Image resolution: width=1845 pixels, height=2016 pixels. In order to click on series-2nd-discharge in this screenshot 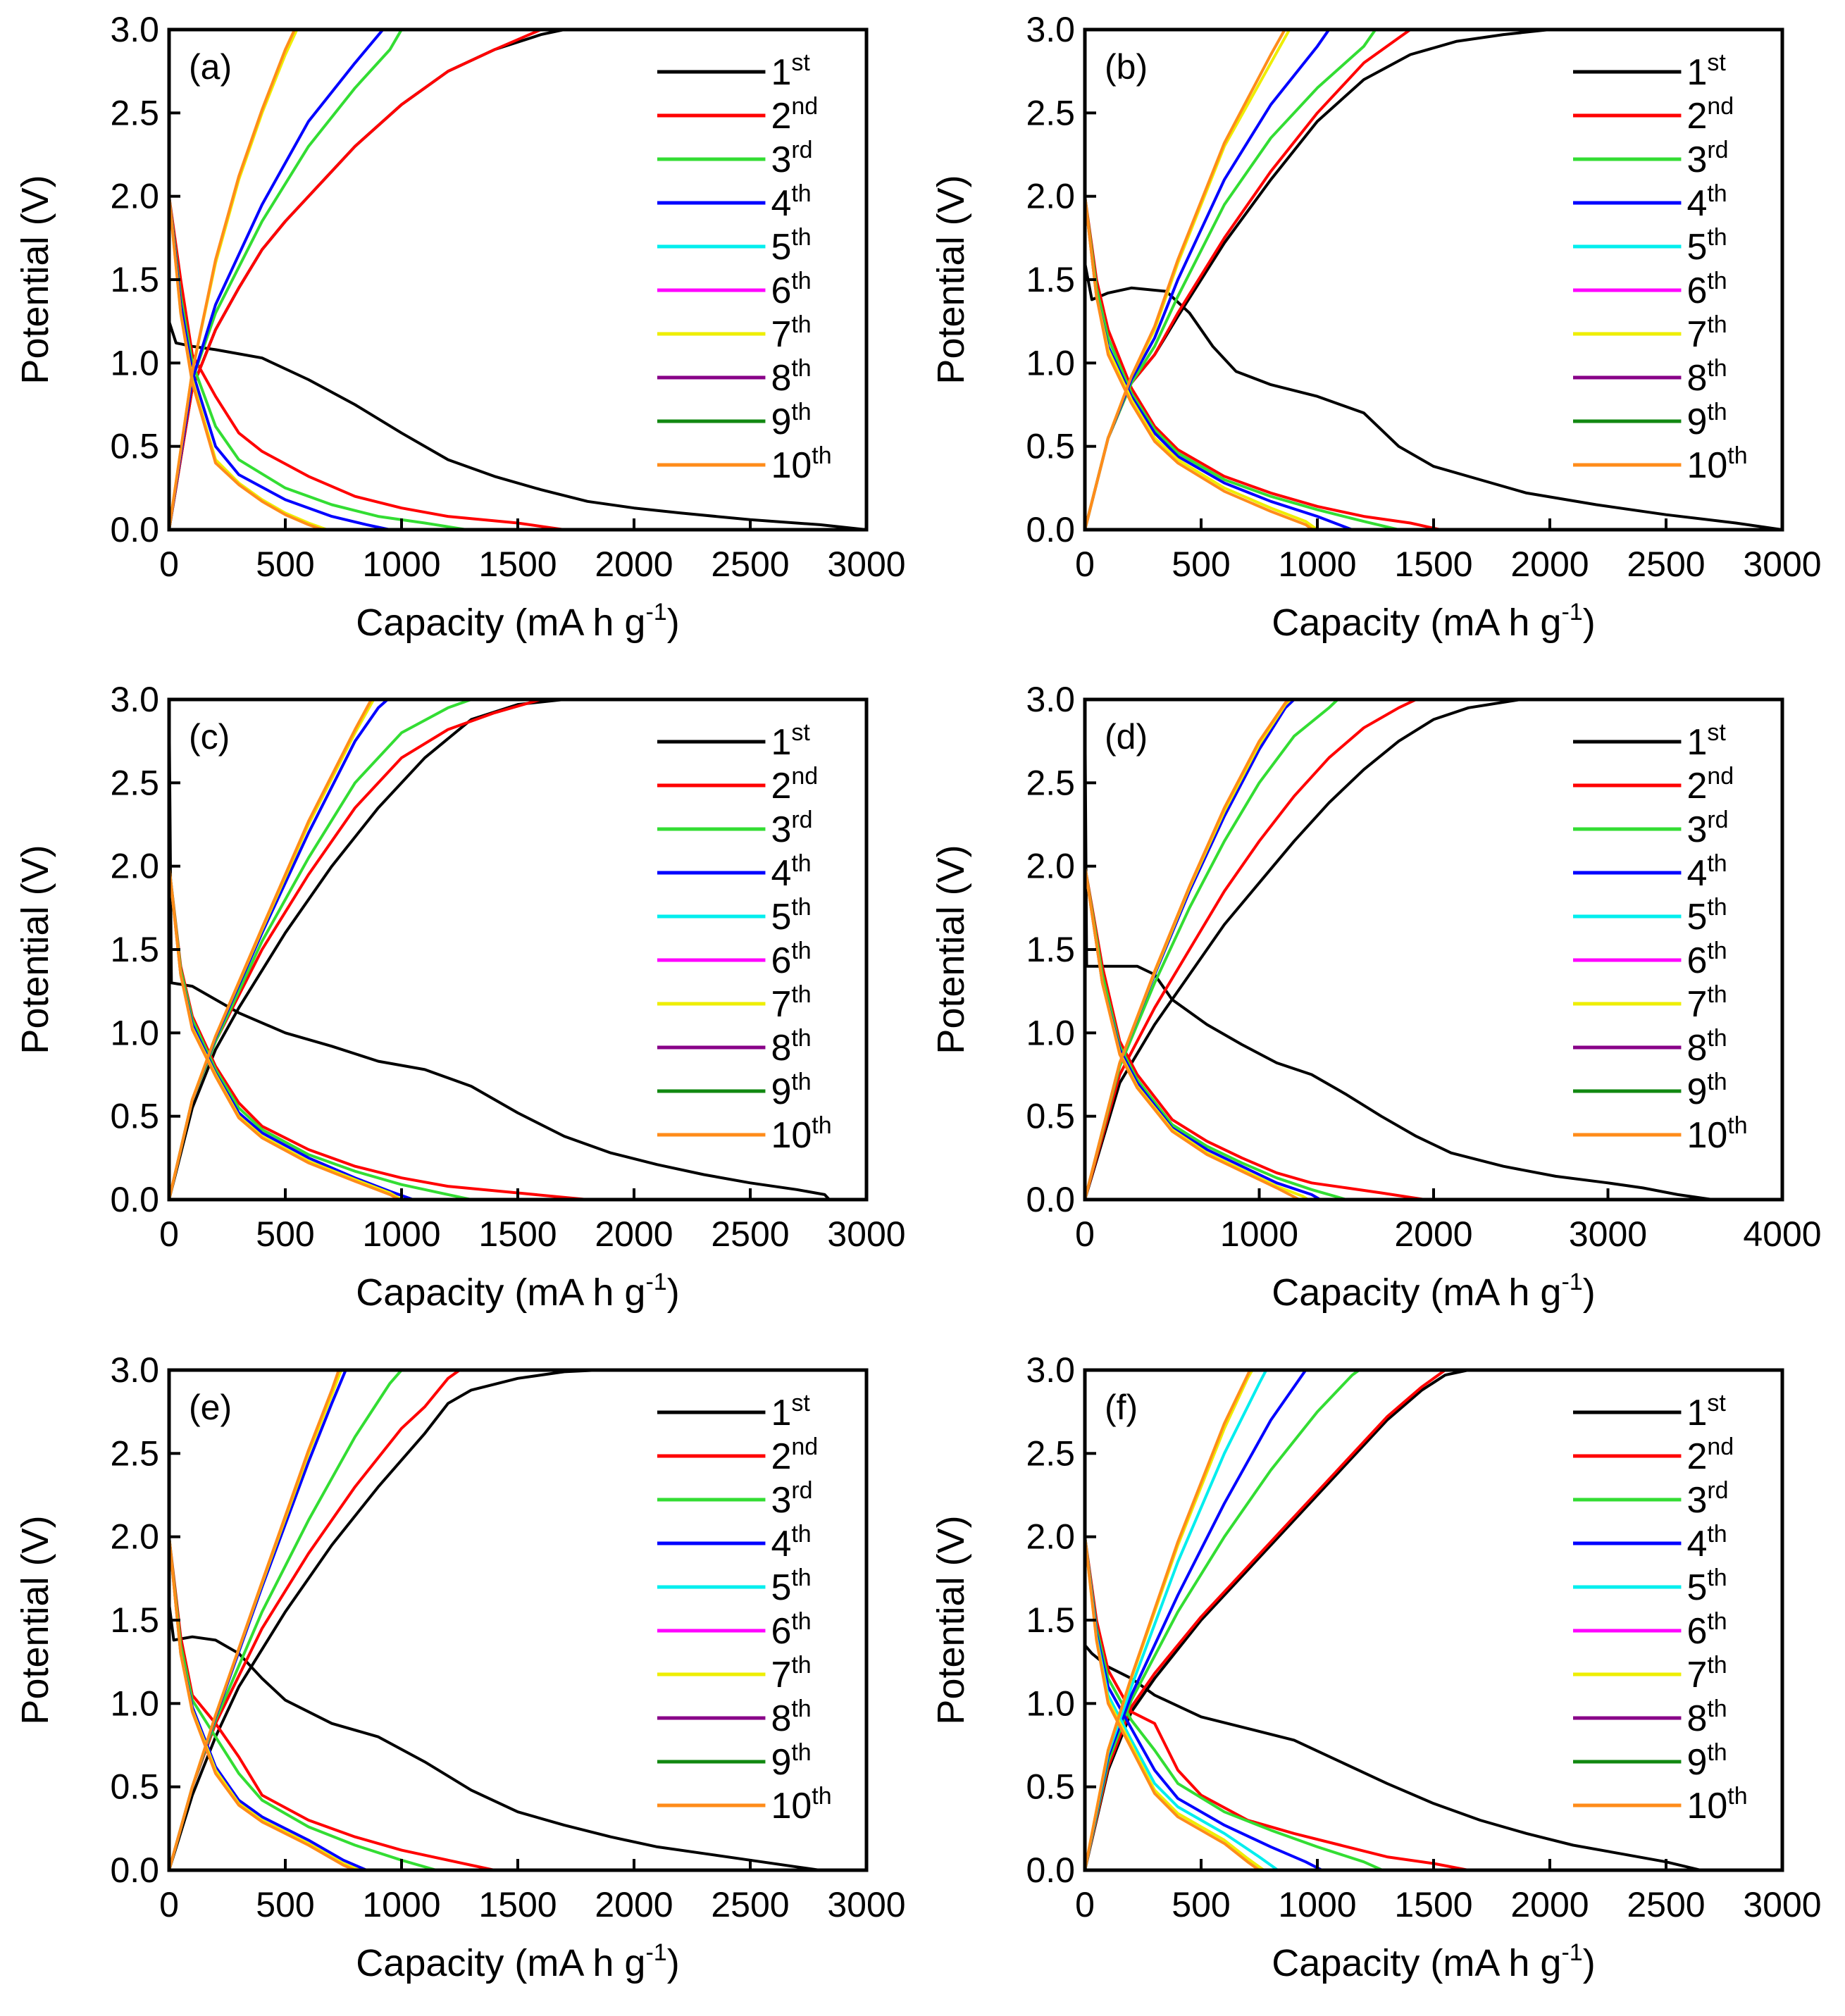, I will do `click(1256, 1032)`.